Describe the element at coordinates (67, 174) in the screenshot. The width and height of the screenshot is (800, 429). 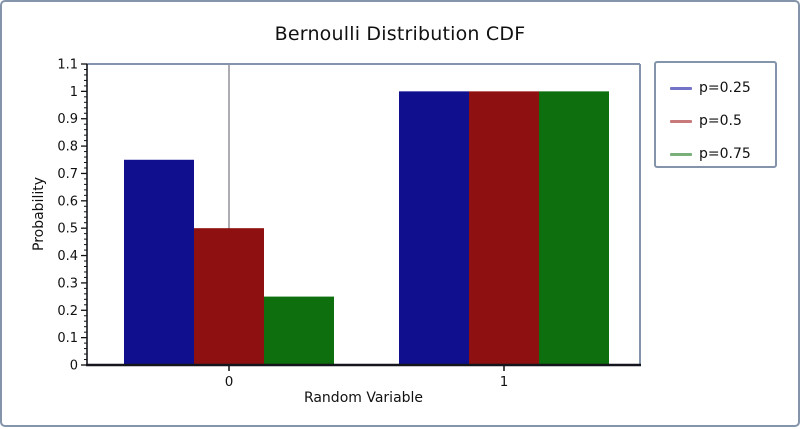
I see `y-tick-label: 0.7` at that location.